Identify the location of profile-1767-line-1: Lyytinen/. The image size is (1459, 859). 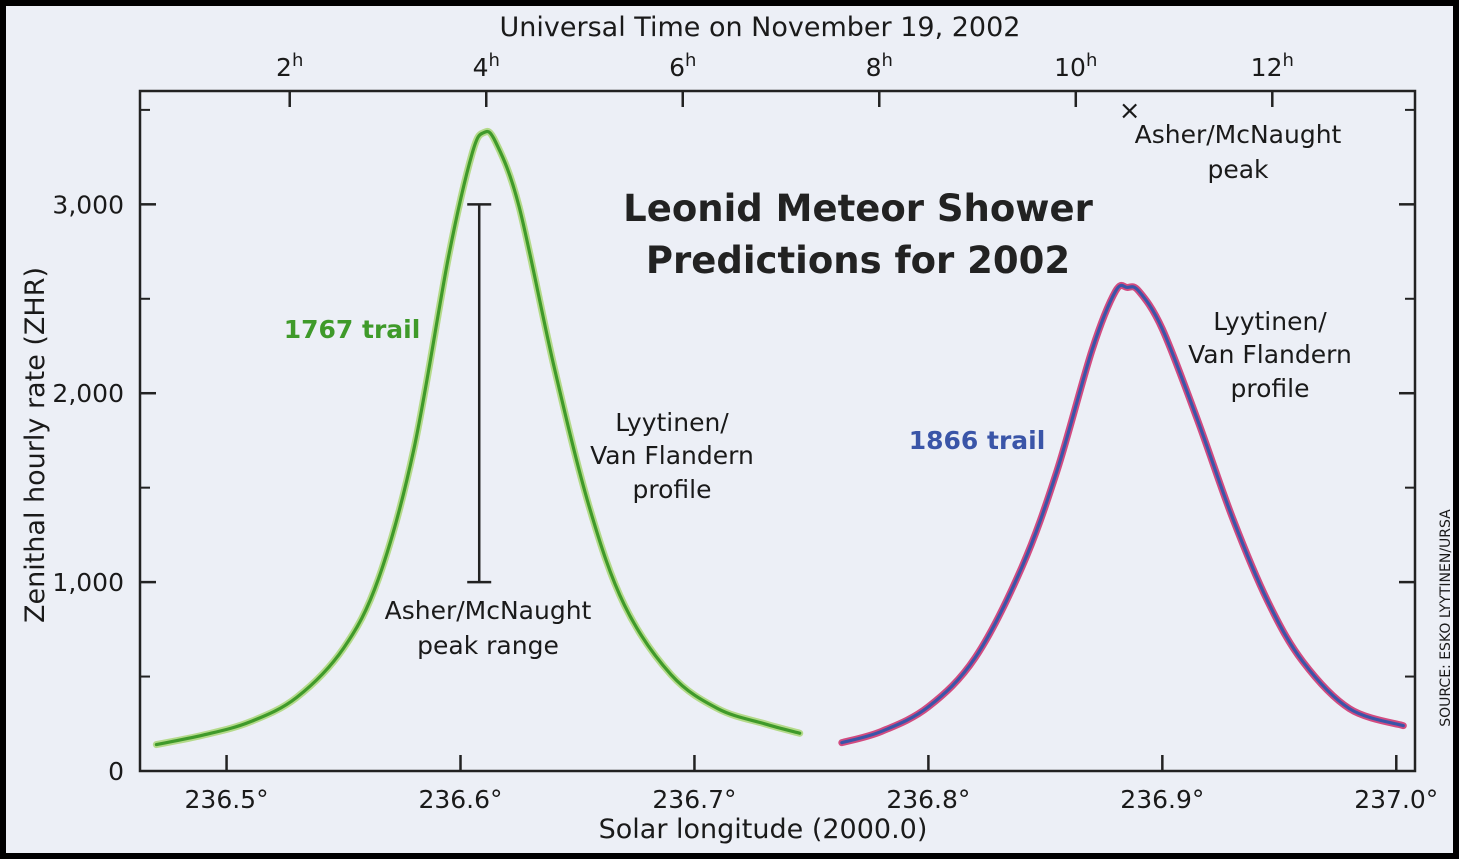
(672, 422).